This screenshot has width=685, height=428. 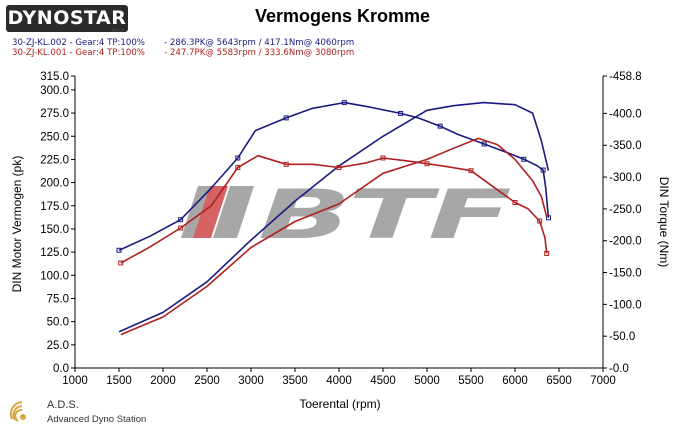 What do you see at coordinates (58, 346) in the screenshot?
I see `y-left-tick-label: 25.0` at bounding box center [58, 346].